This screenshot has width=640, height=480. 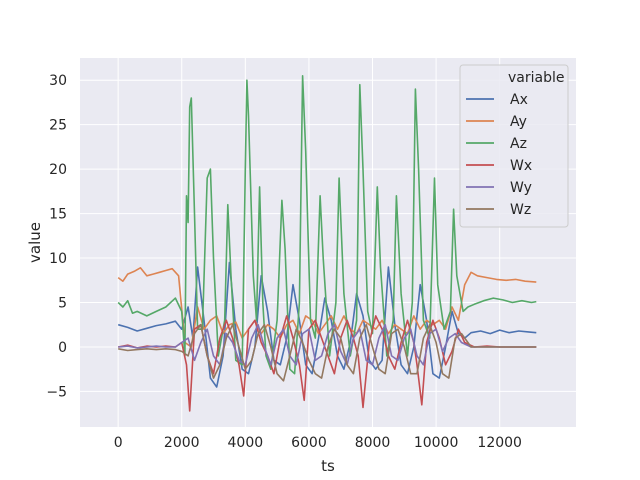 I want to click on x-axis-label: ts, so click(x=328, y=466).